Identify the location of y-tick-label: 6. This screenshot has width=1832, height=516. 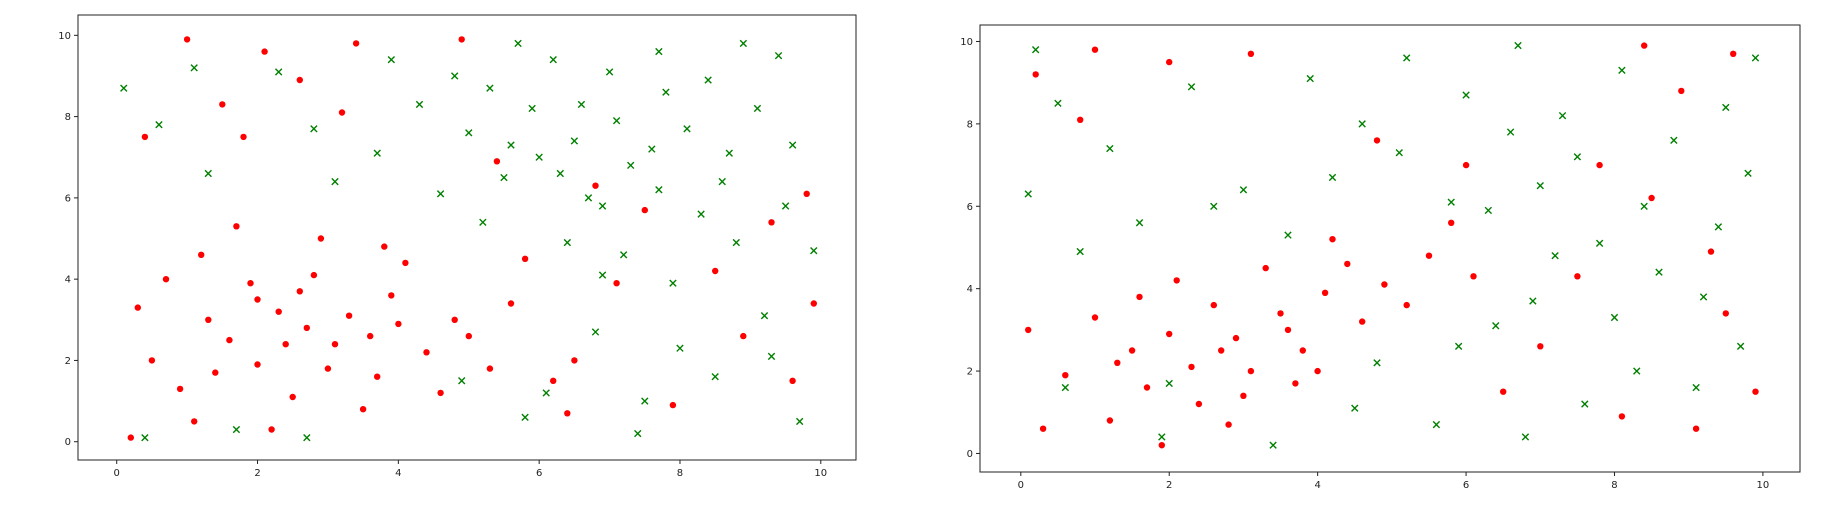
(970, 207).